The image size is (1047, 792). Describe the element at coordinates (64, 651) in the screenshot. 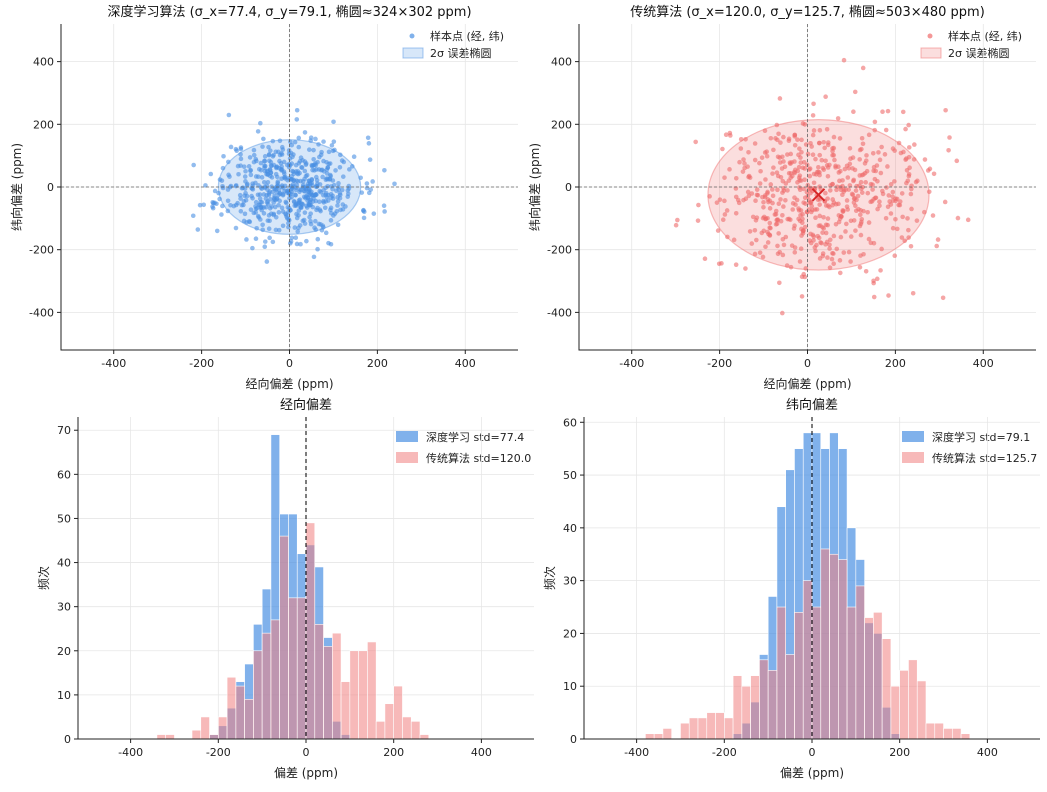

I see `y-tick-label: 20` at that location.